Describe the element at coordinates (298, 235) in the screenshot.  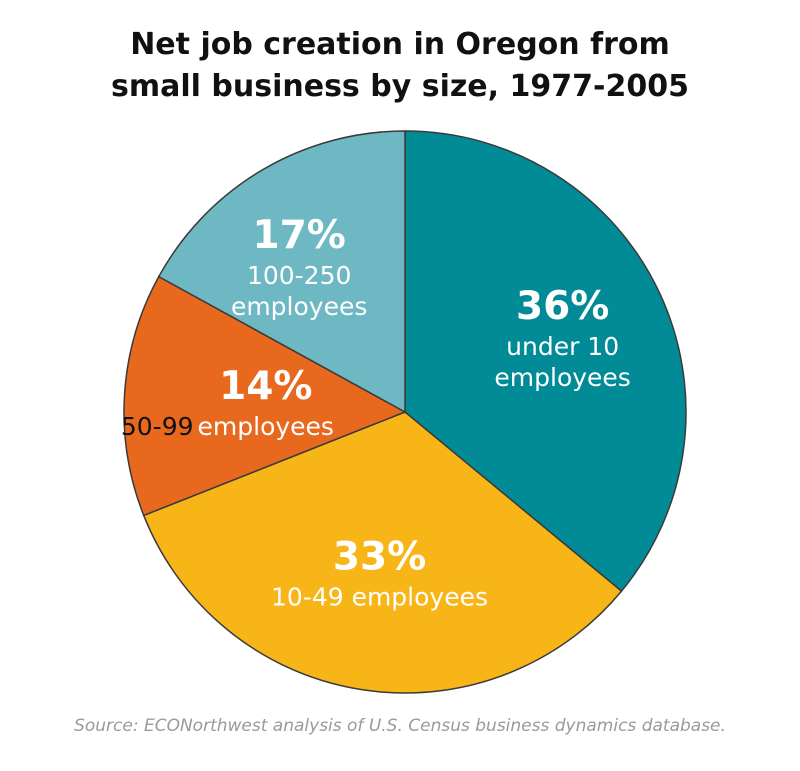
I see `slice-percent-label-3: 17%` at that location.